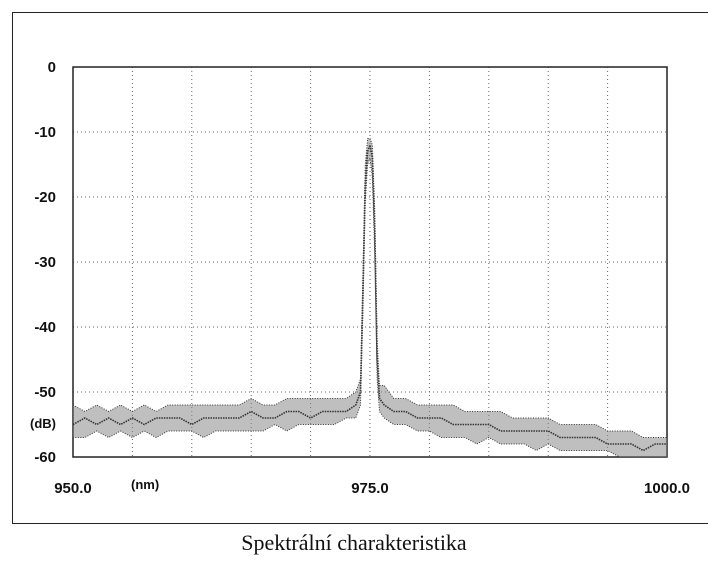 The width and height of the screenshot is (708, 563). Describe the element at coordinates (45, 197) in the screenshot. I see `y-tick-label: -20` at that location.